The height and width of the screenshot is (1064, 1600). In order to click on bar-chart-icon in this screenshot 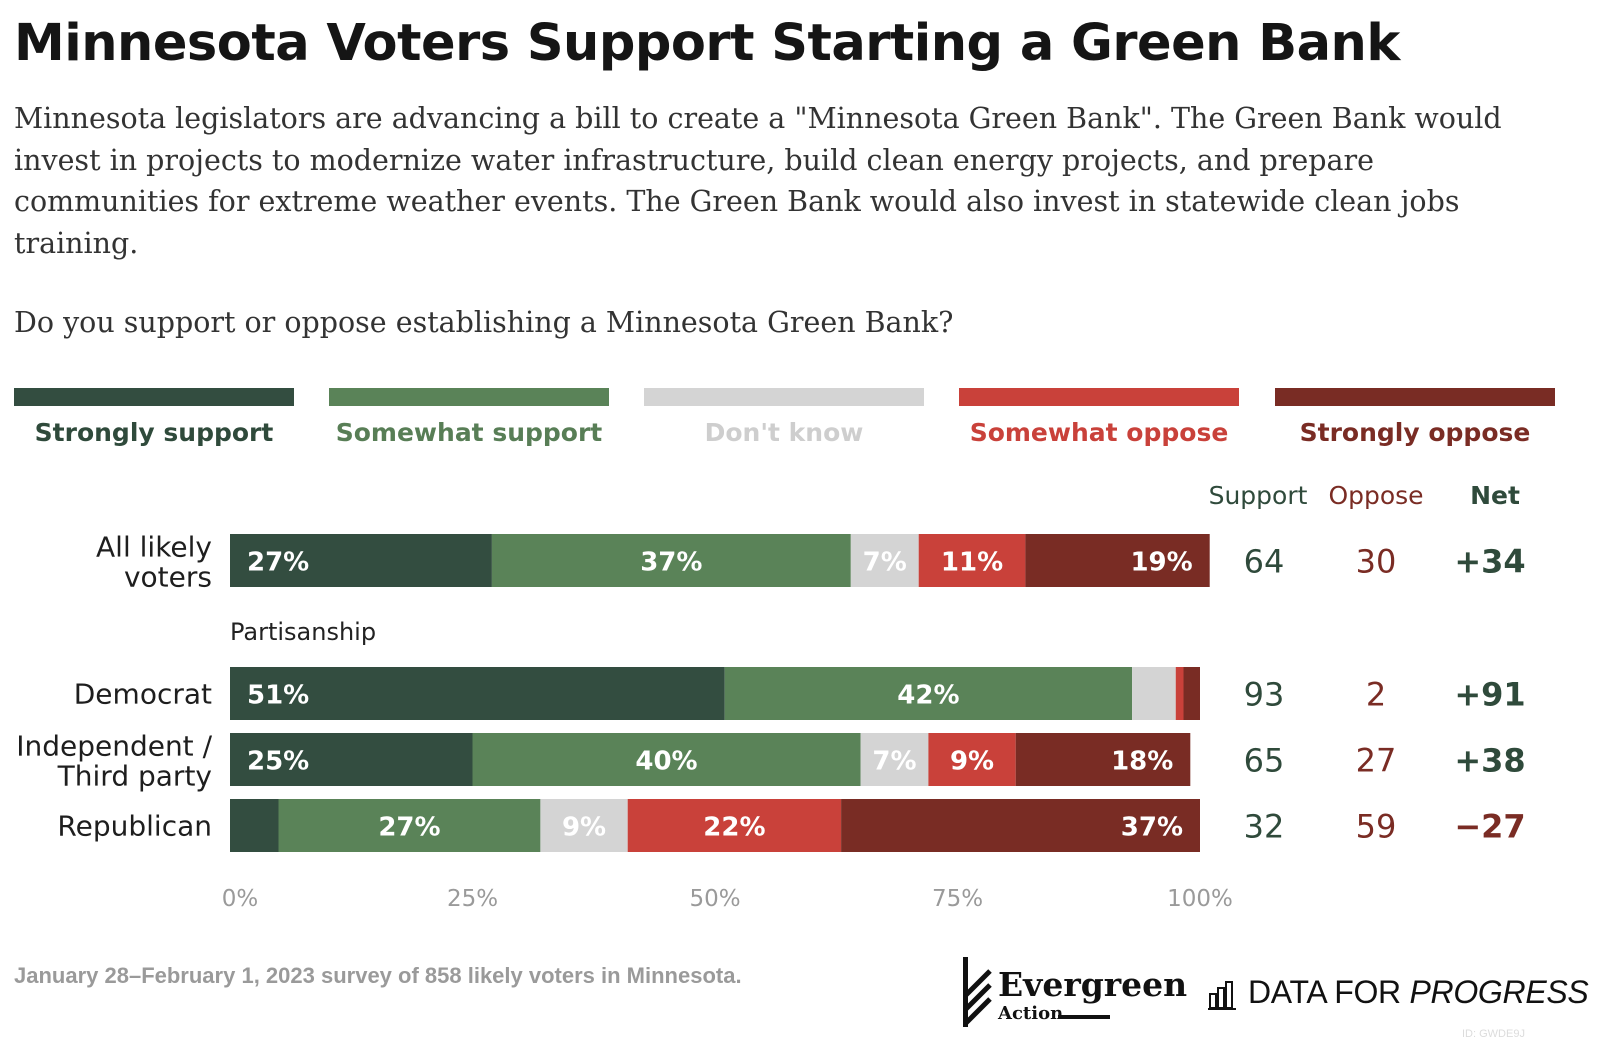, I will do `click(1222, 995)`.